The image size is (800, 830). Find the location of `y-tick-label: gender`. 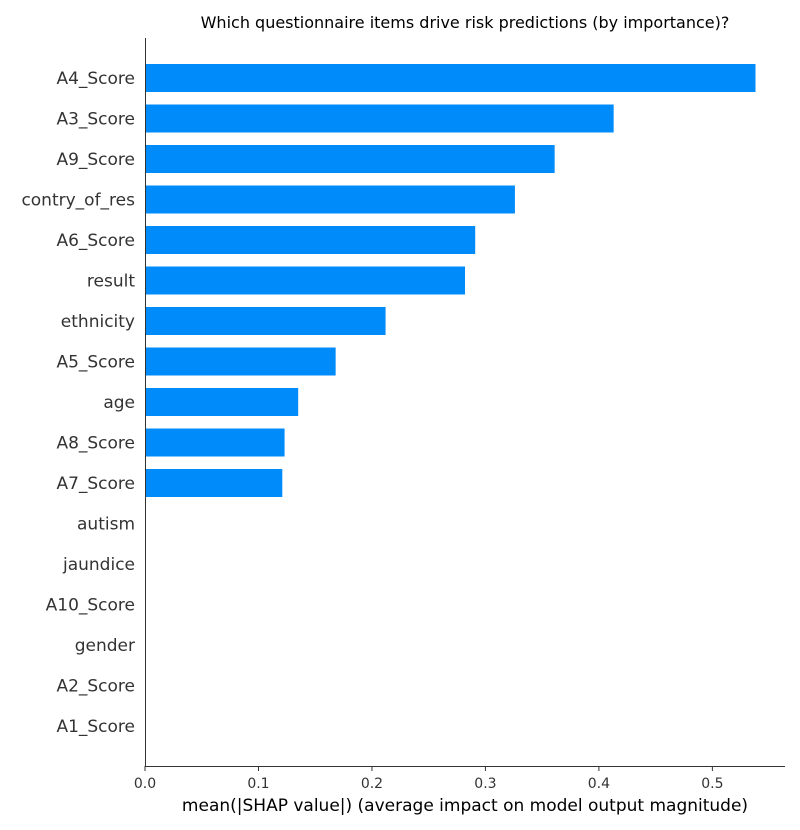

y-tick-label: gender is located at coordinates (105, 646).